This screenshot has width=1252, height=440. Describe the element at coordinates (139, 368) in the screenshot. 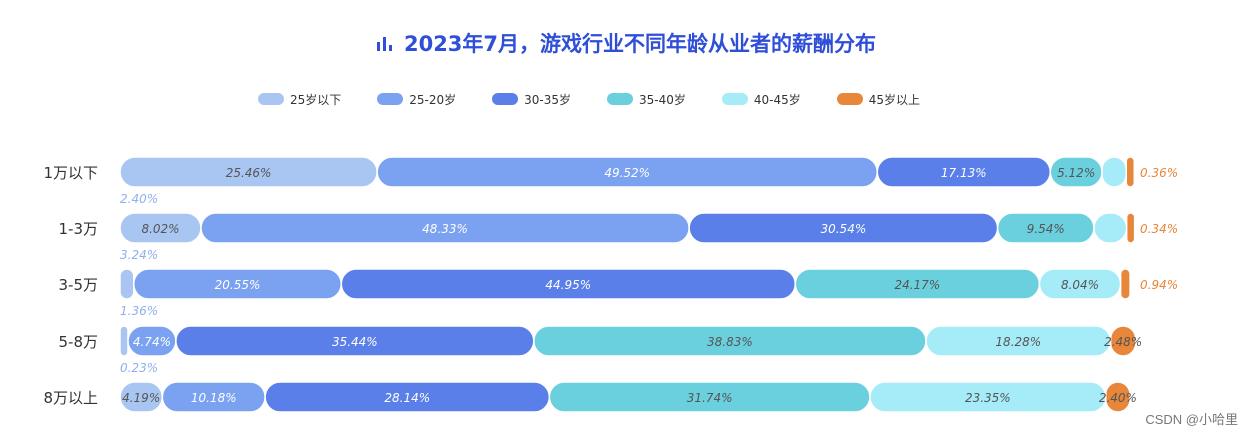

I see `data-label: 0.23%` at that location.